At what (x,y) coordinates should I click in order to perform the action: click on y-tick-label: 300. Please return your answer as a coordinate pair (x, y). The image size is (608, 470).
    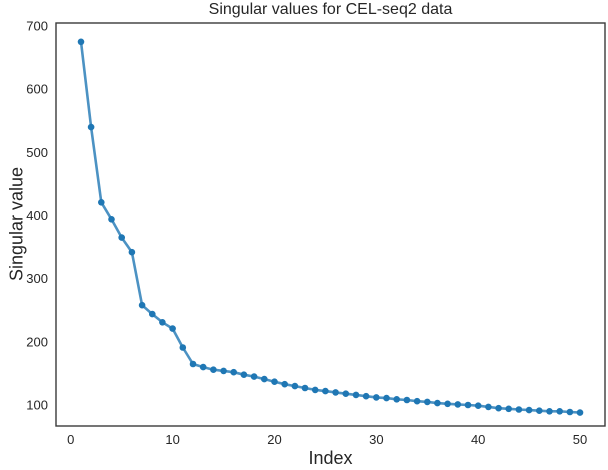
    Looking at the image, I should click on (37, 278).